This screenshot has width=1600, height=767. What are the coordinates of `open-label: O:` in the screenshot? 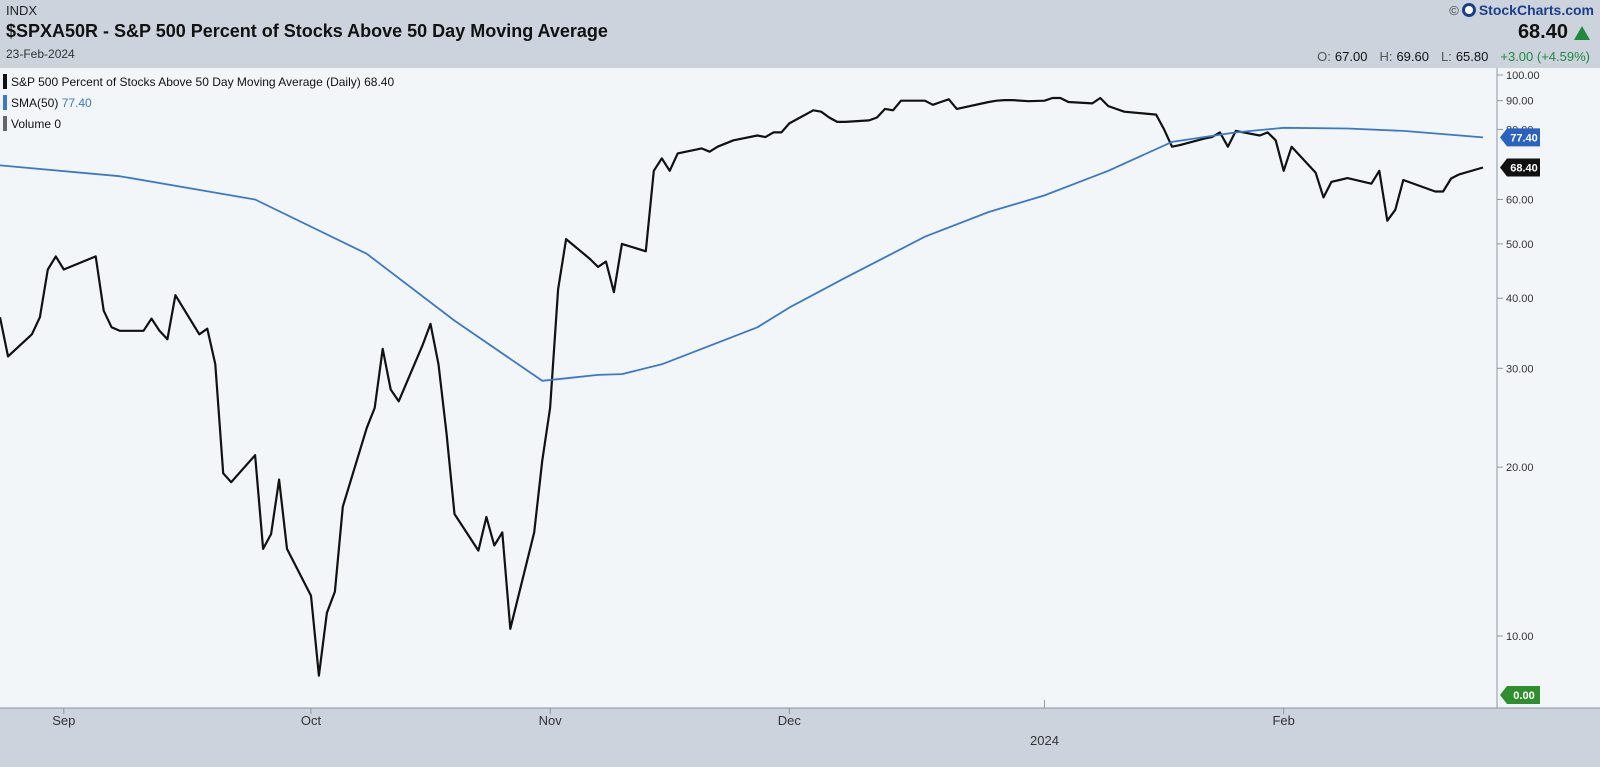 It's located at (1324, 56).